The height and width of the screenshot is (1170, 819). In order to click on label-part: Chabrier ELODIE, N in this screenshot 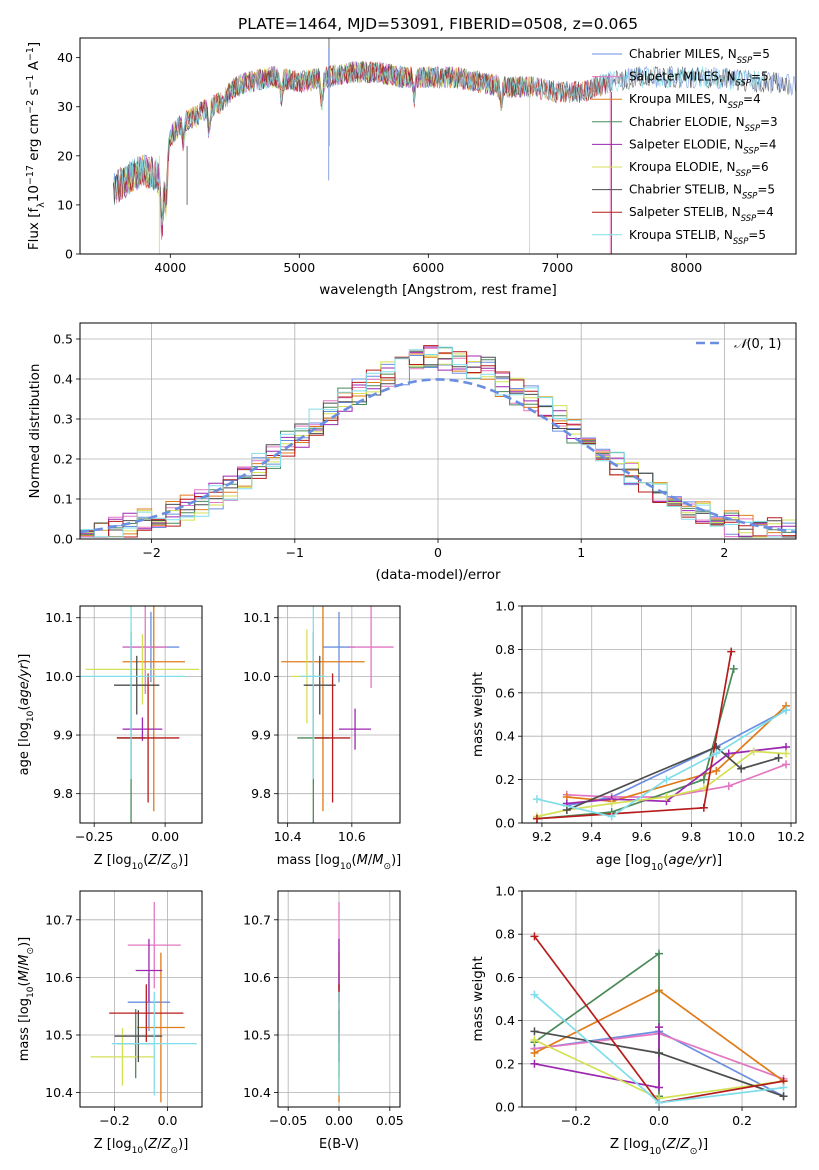, I will do `click(687, 122)`.